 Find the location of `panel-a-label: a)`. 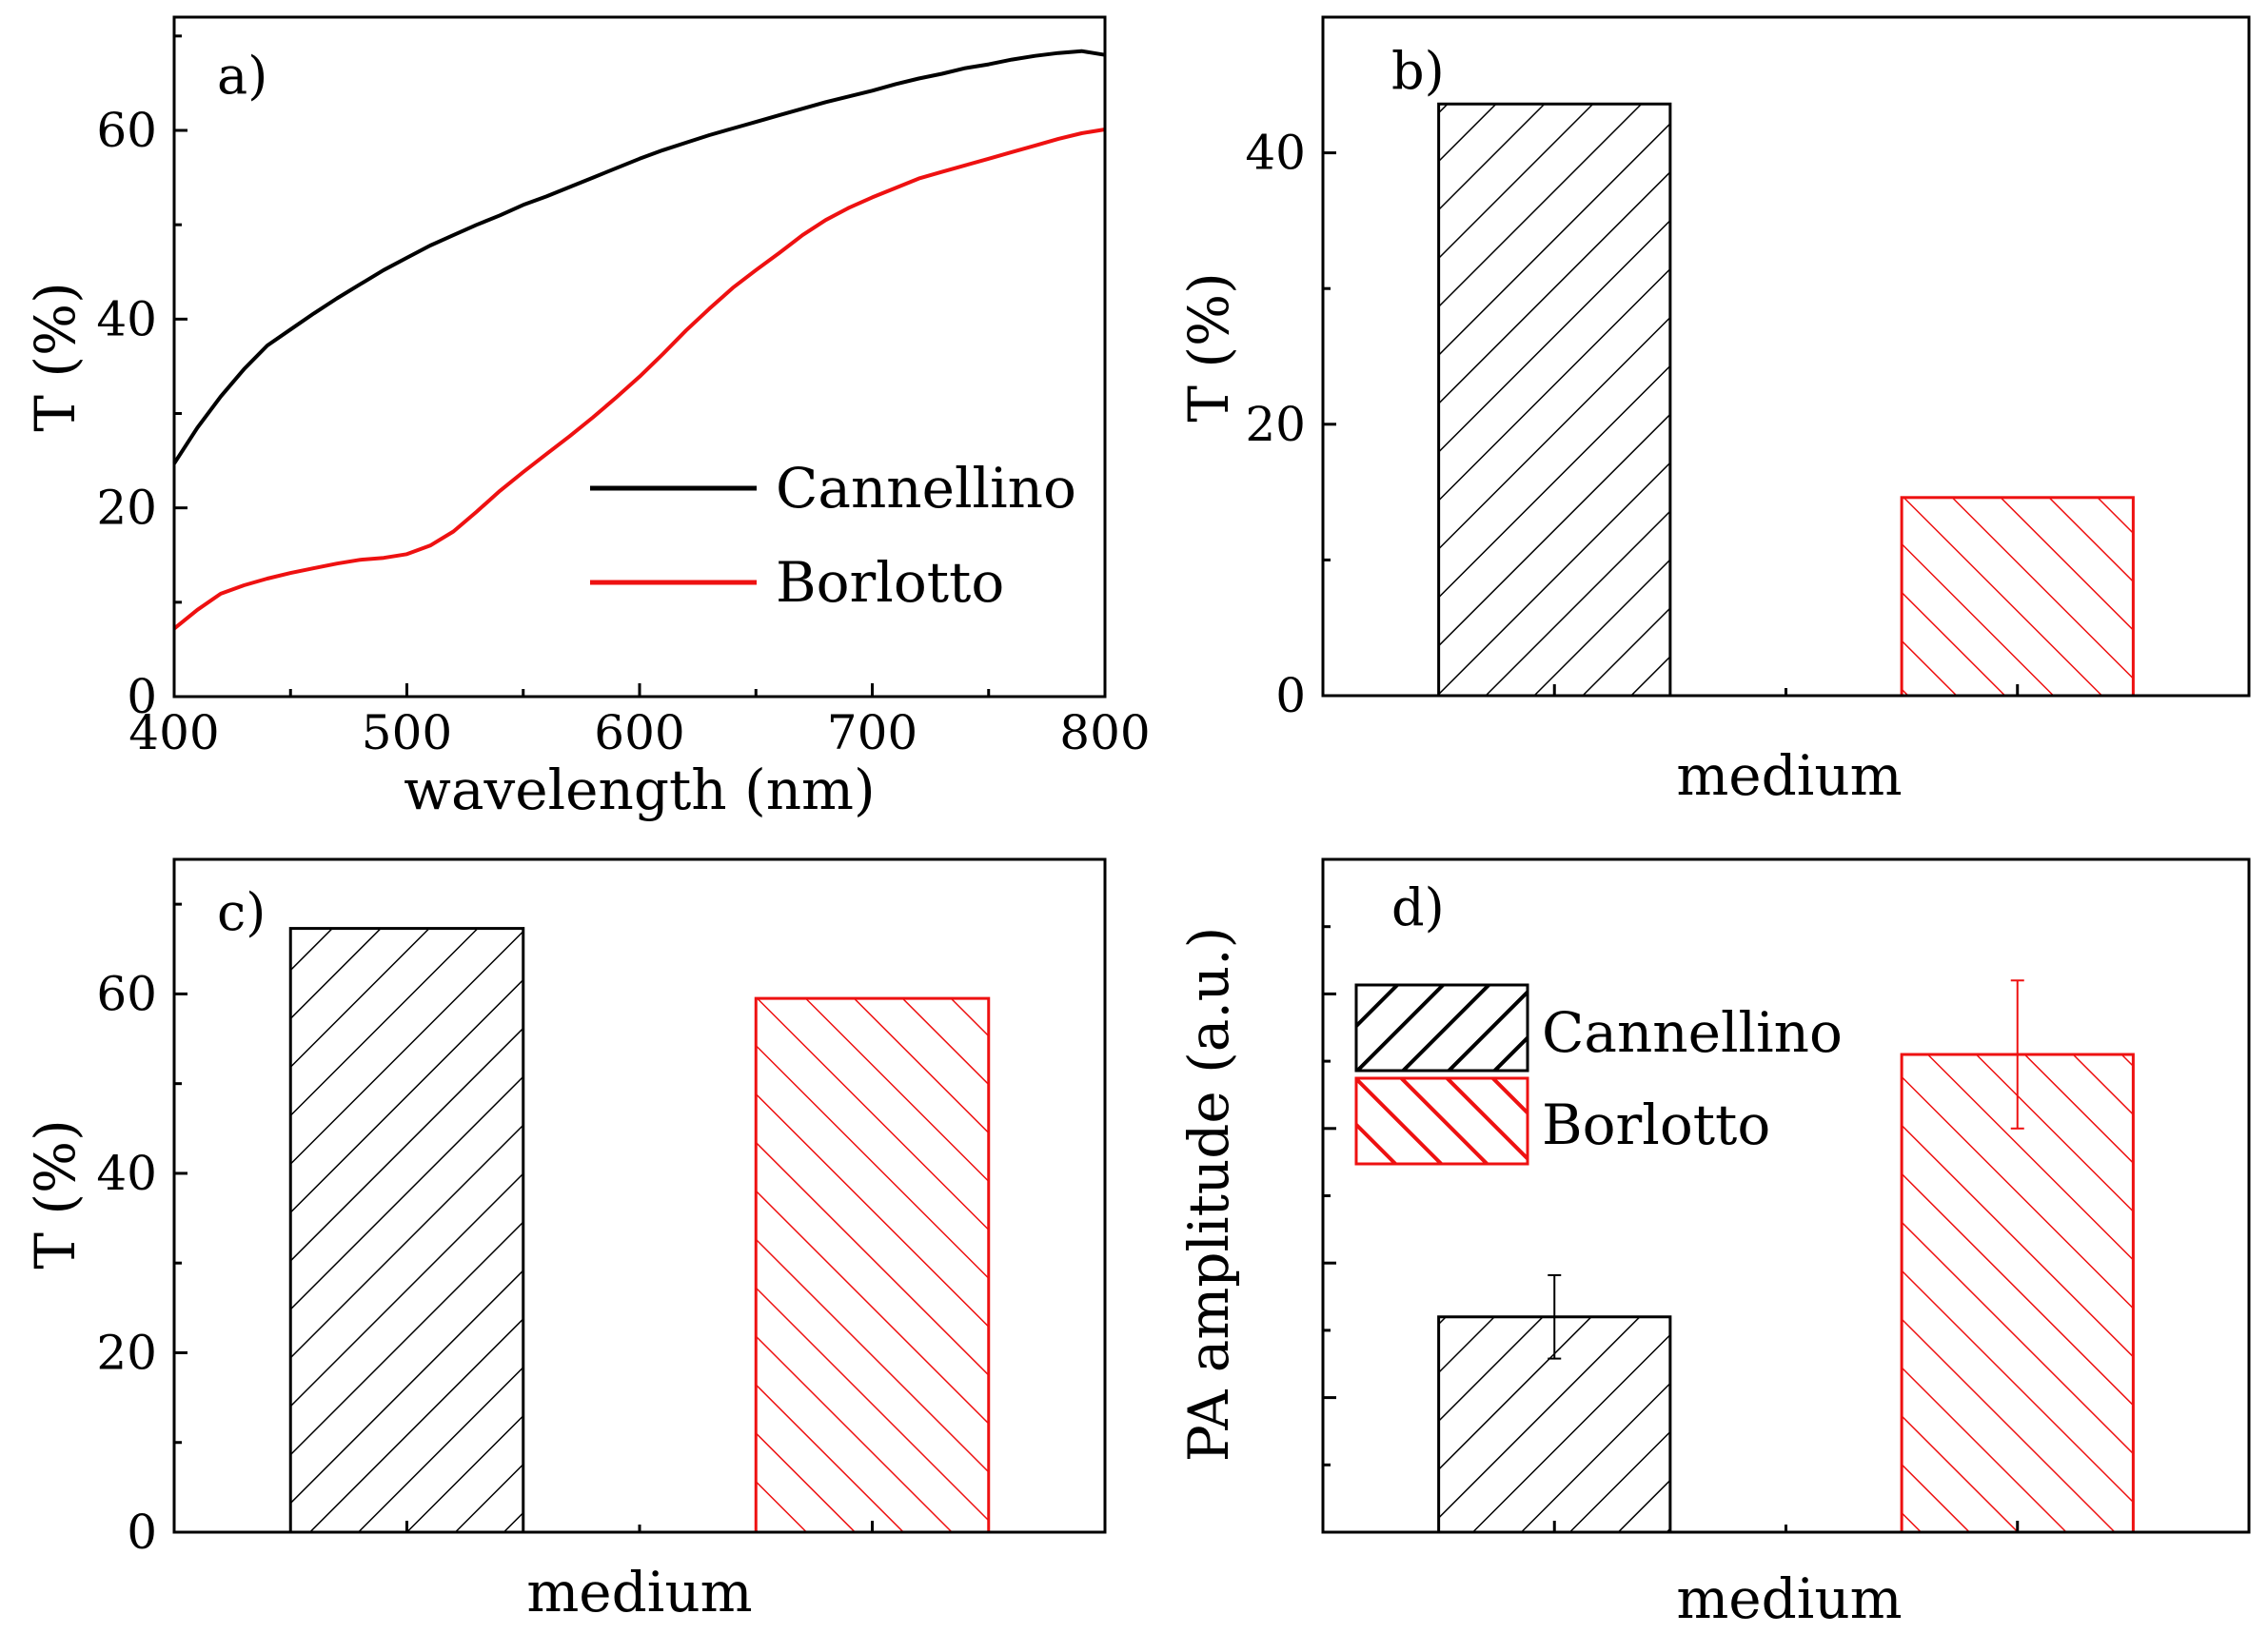

panel-a-label: a) is located at coordinates (242, 76).